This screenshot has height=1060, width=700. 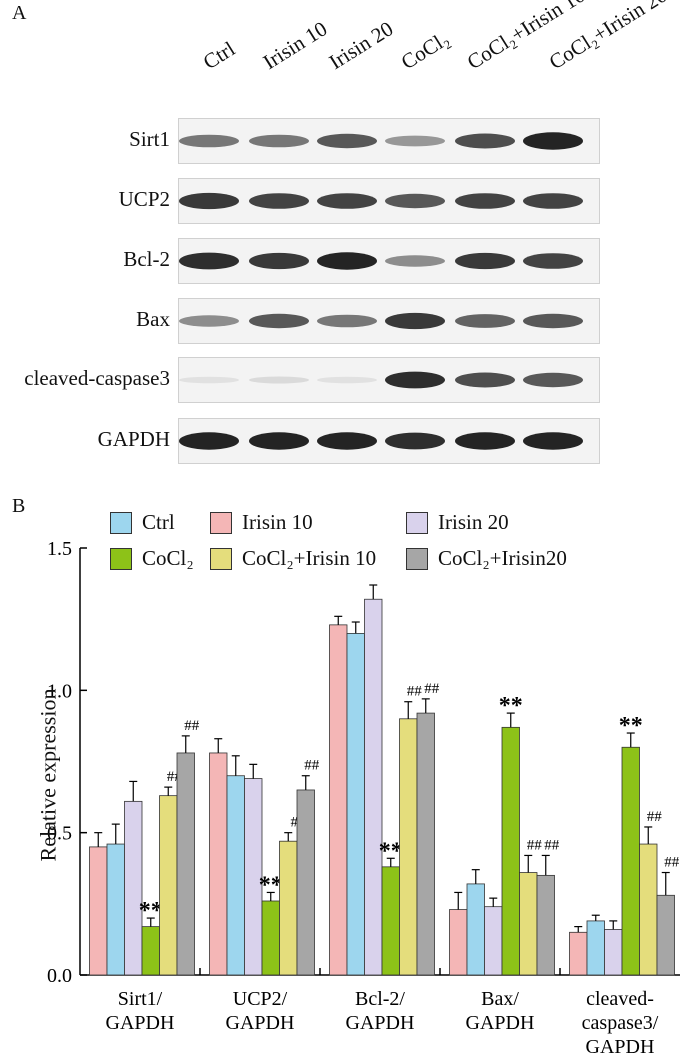 What do you see at coordinates (502, 558) in the screenshot?
I see `legend-label: CoCl₂+Irisin20` at bounding box center [502, 558].